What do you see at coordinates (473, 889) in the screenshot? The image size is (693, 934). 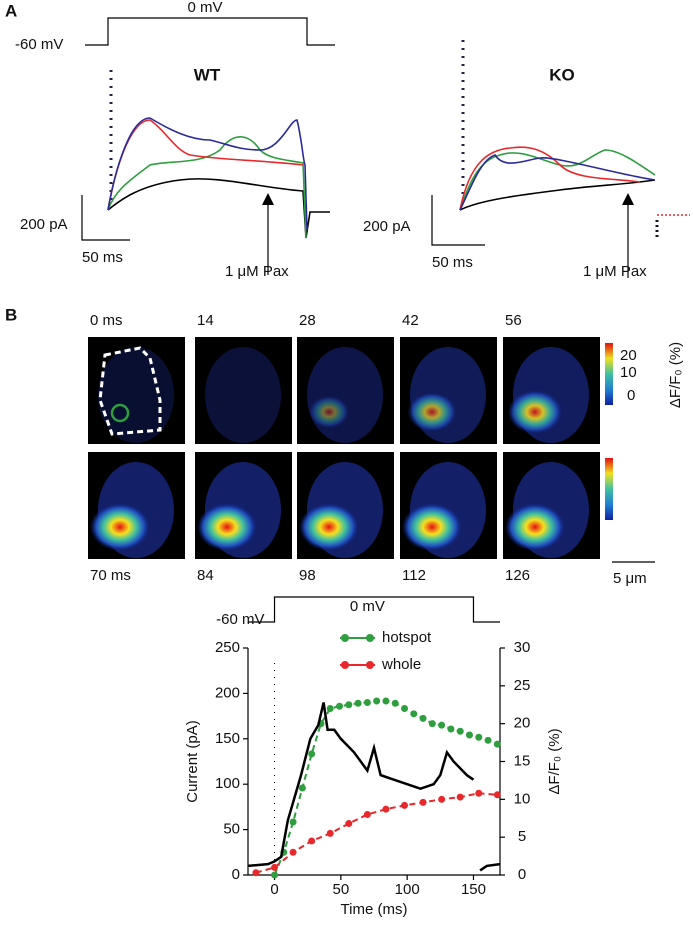 I see `x-tick-label: 150` at bounding box center [473, 889].